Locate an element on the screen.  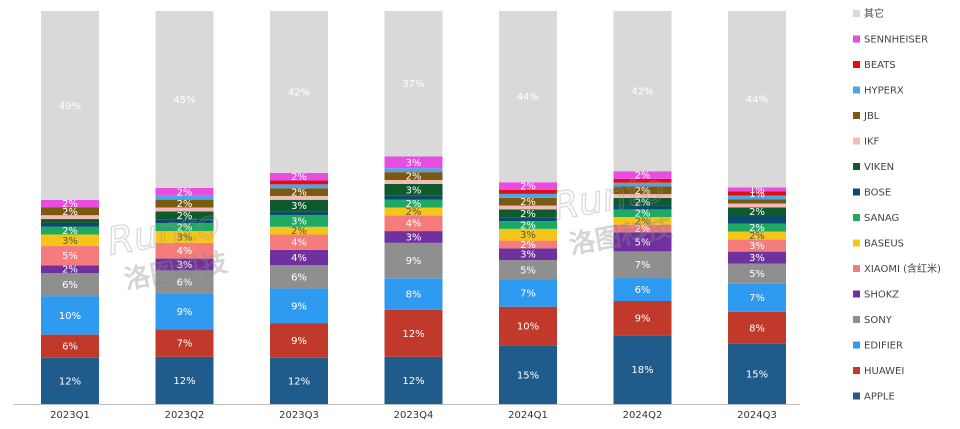
x-tick-label: 2023Q2 is located at coordinates (185, 415).